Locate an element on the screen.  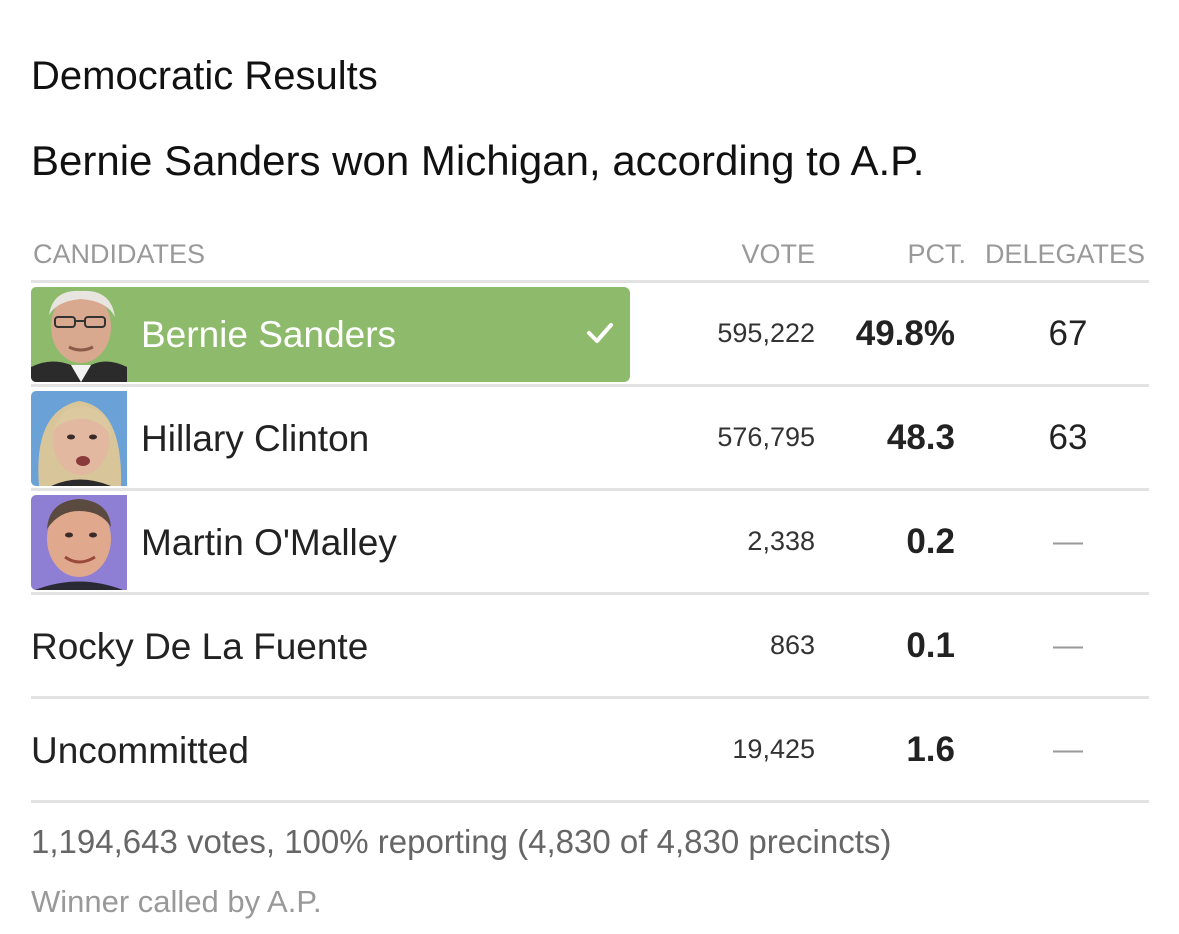
header-delegates: DELEGATES is located at coordinates (1064, 254).